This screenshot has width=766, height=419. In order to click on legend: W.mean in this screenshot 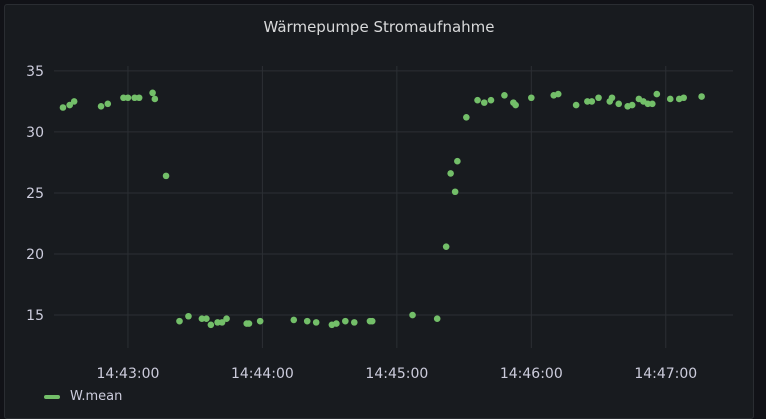, I will do `click(83, 396)`.